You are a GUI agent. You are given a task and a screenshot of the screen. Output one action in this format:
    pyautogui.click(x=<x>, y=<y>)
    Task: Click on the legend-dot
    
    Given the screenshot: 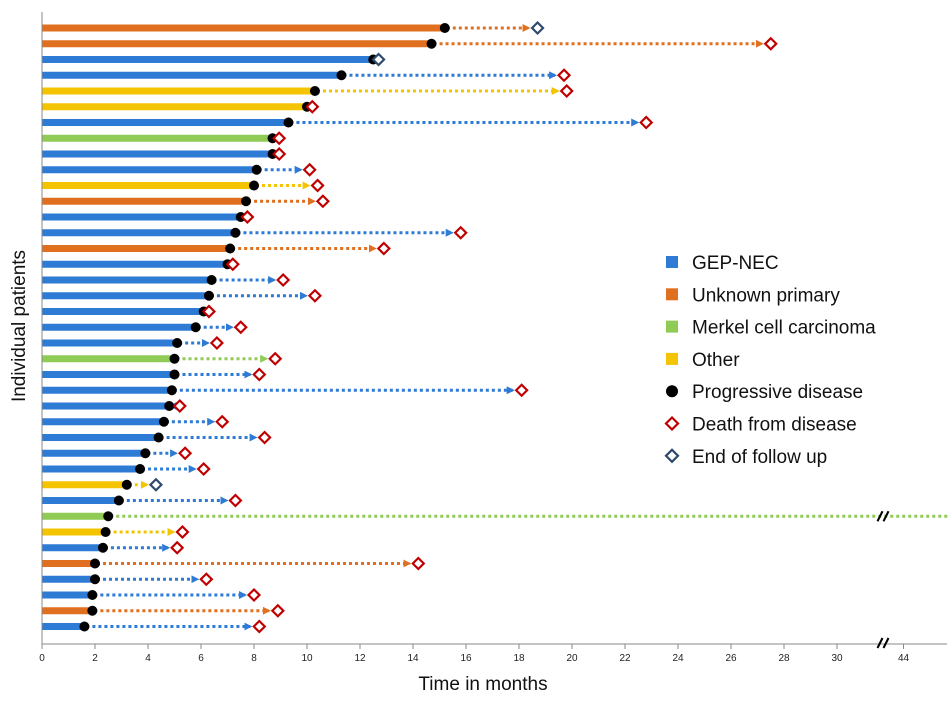 What is the action you would take?
    pyautogui.click(x=672, y=391)
    